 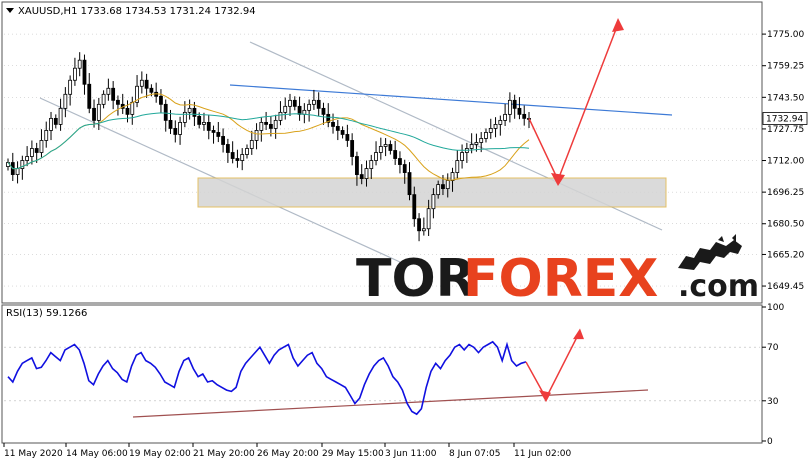 I want to click on price-tick-label: 1680.50, so click(x=785, y=225).